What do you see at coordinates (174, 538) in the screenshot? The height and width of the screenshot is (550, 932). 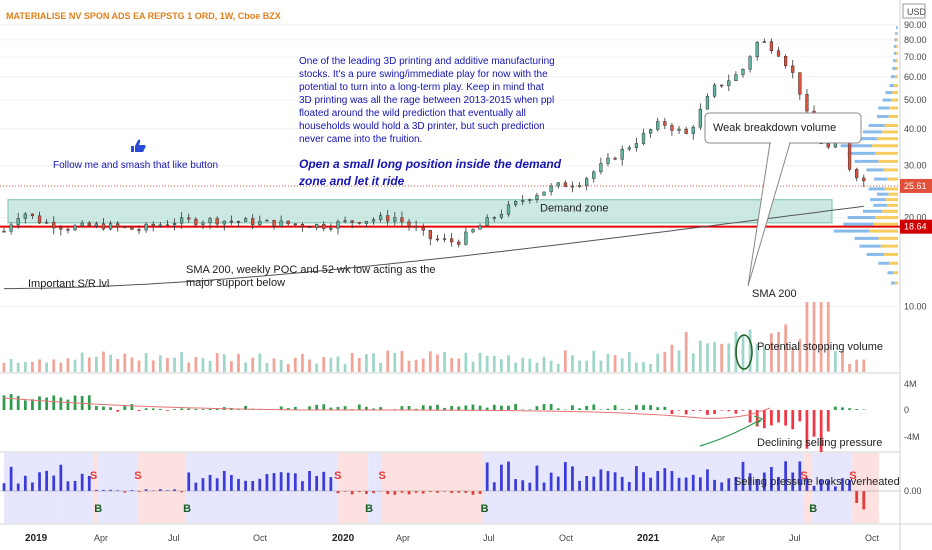 I see `x-tick-label: Jul` at bounding box center [174, 538].